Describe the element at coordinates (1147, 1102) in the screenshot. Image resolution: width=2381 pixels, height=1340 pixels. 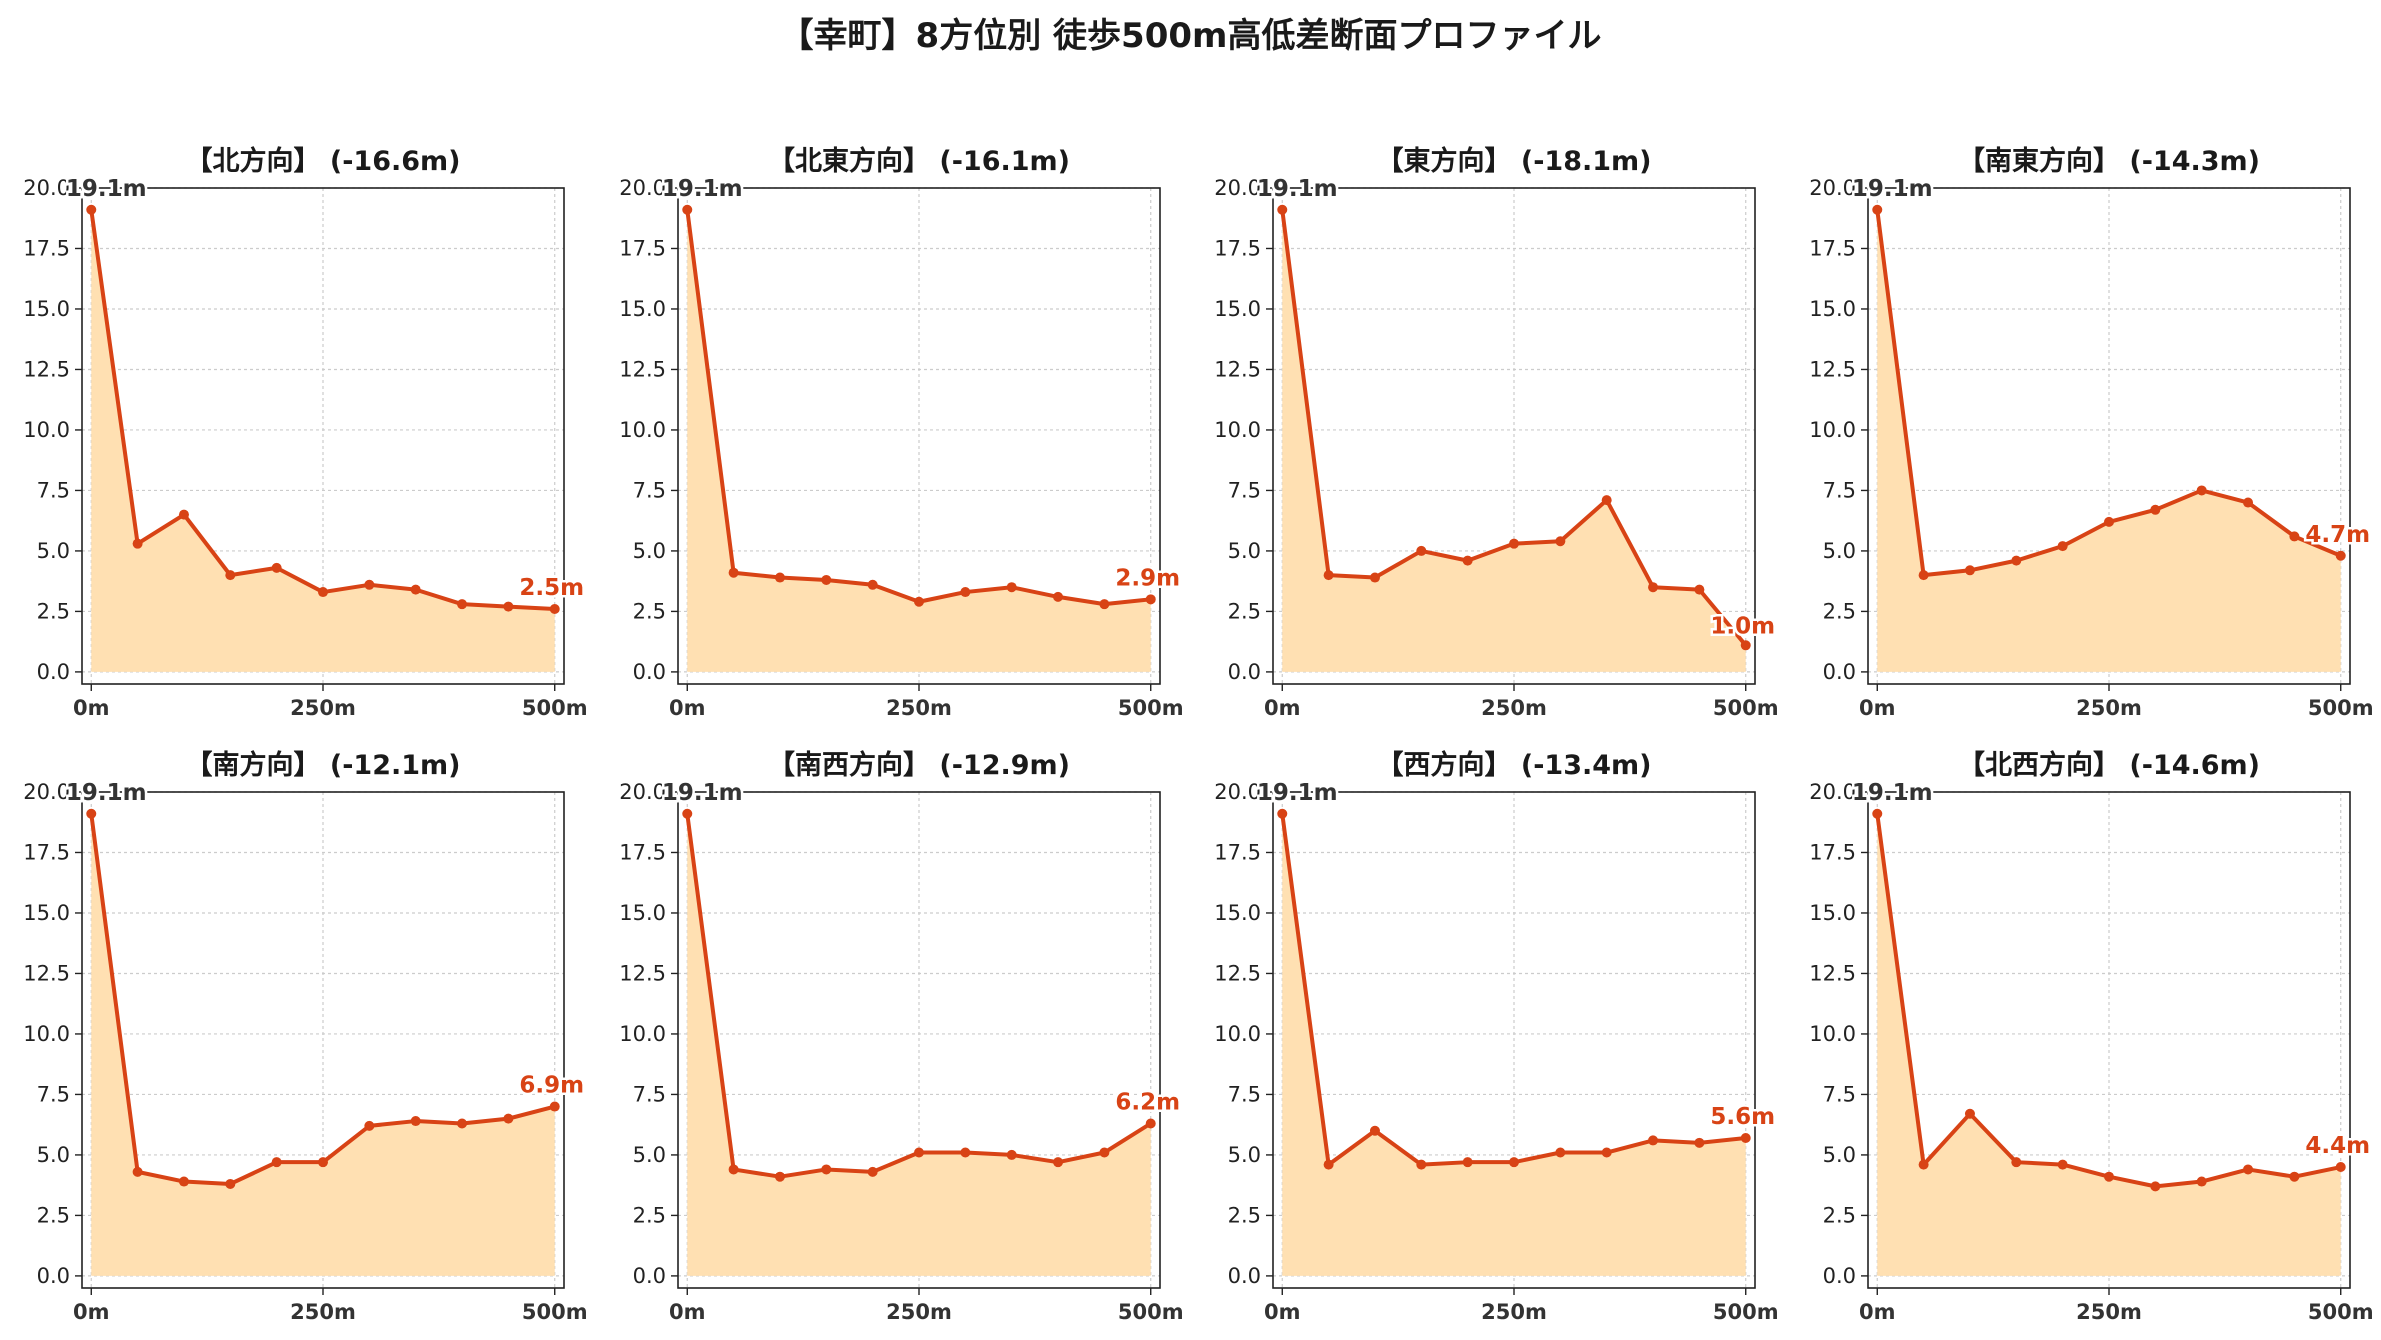
I see `end-annotation: 6.2m` at that location.